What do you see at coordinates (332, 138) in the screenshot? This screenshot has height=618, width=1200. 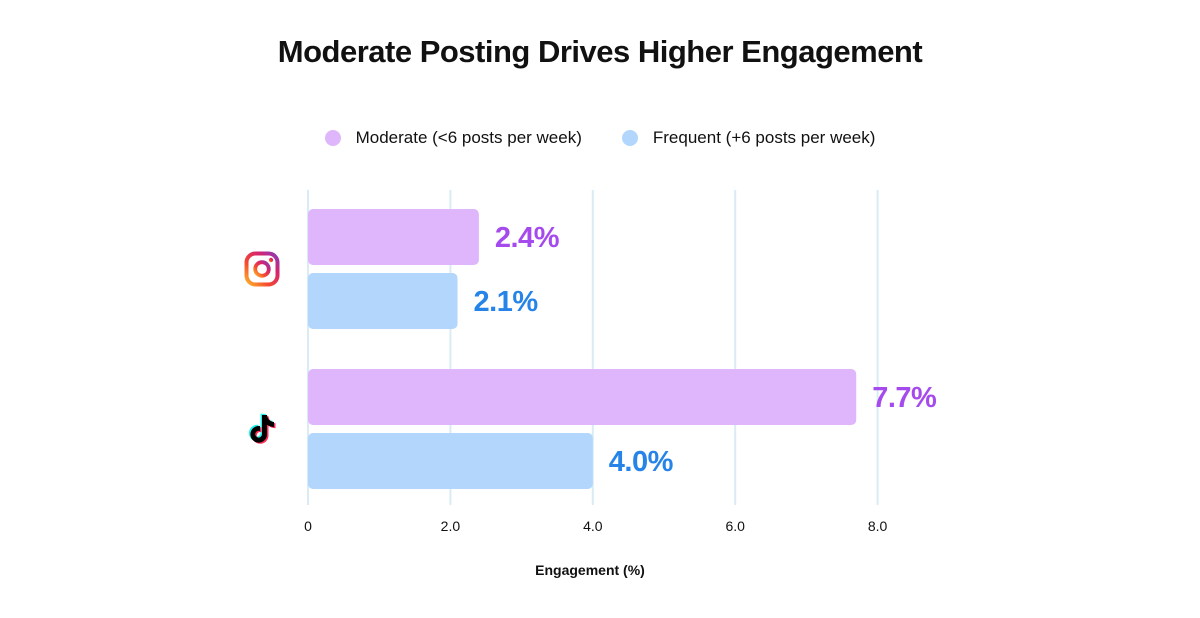 I see `legend-swatch-moderate` at bounding box center [332, 138].